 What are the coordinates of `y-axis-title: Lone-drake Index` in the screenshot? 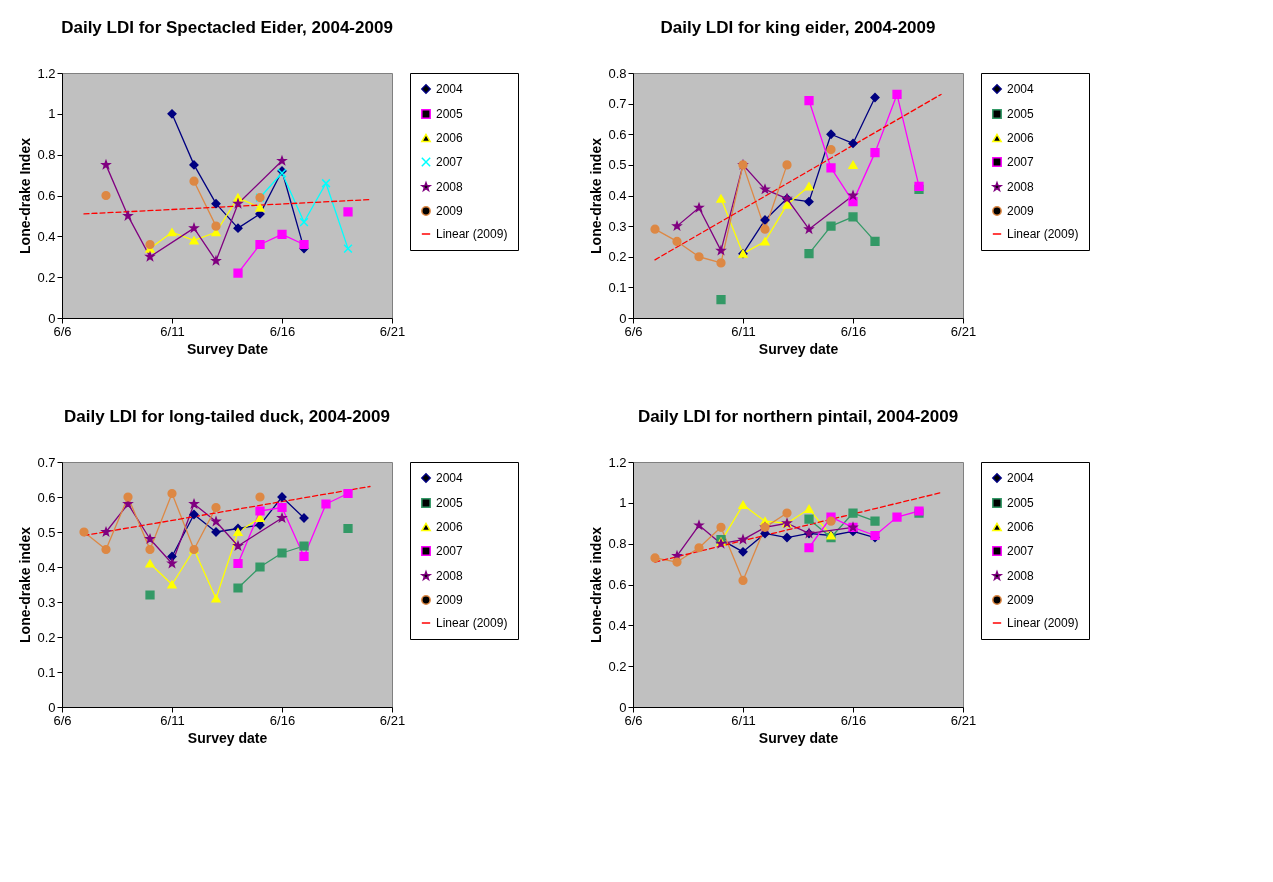 It's located at (25, 195).